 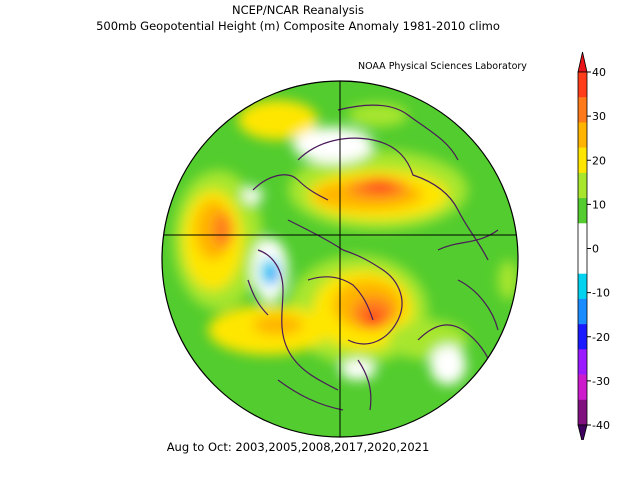 I want to click on colorbar-tick-label: -40, so click(x=601, y=425).